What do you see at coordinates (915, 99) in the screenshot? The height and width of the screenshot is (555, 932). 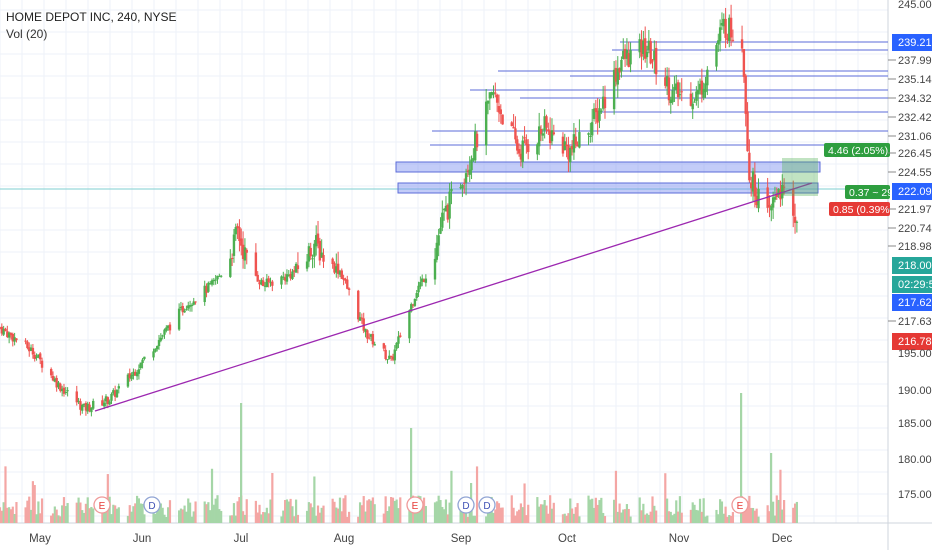 I see `y-tick-label: 234.32` at bounding box center [915, 99].